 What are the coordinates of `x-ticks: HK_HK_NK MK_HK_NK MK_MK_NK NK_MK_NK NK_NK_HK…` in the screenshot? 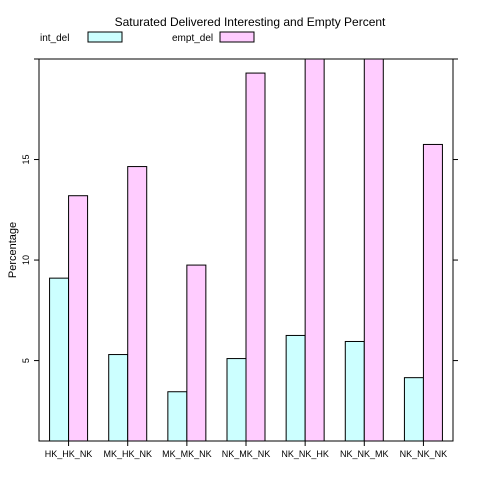 It's located at (246, 450).